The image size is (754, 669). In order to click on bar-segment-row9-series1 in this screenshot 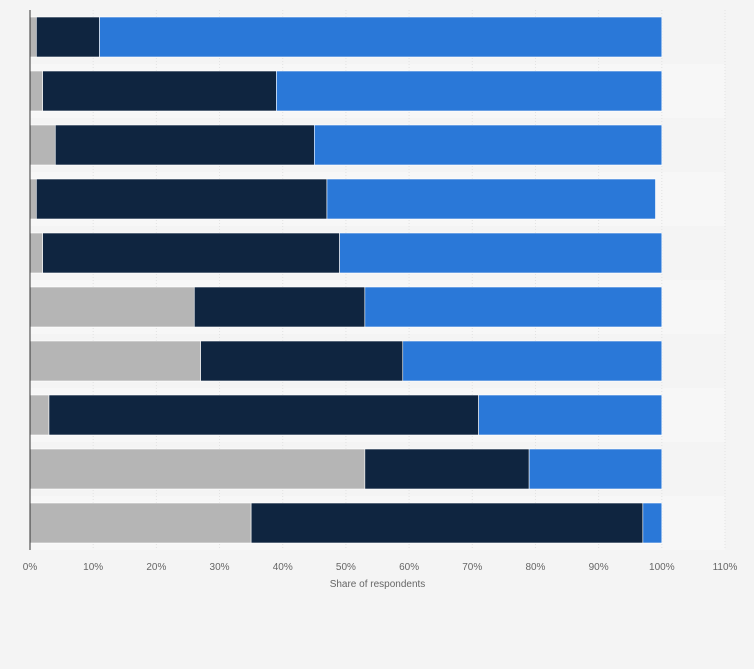, I will do `click(197, 469)`.